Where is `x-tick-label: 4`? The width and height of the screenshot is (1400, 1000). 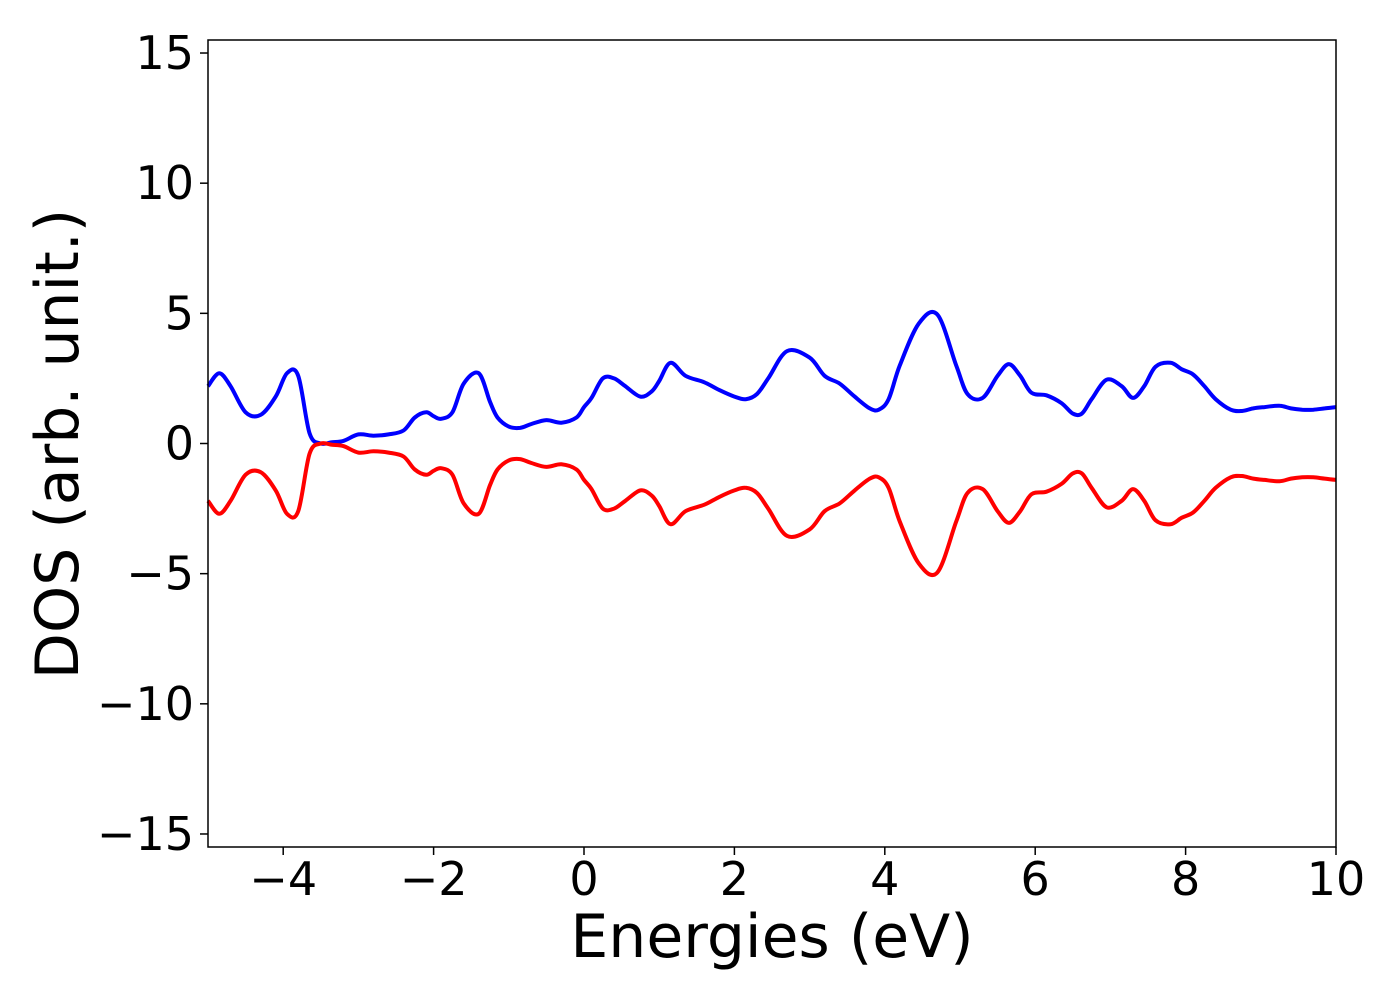 x-tick-label: 4 is located at coordinates (884, 879).